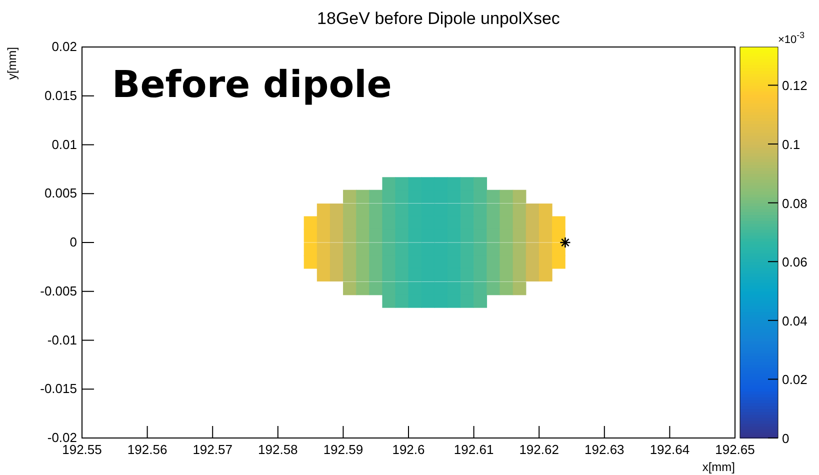 Image resolution: width=819 pixels, height=475 pixels. I want to click on y-tick-label: 0.005, so click(60, 193).